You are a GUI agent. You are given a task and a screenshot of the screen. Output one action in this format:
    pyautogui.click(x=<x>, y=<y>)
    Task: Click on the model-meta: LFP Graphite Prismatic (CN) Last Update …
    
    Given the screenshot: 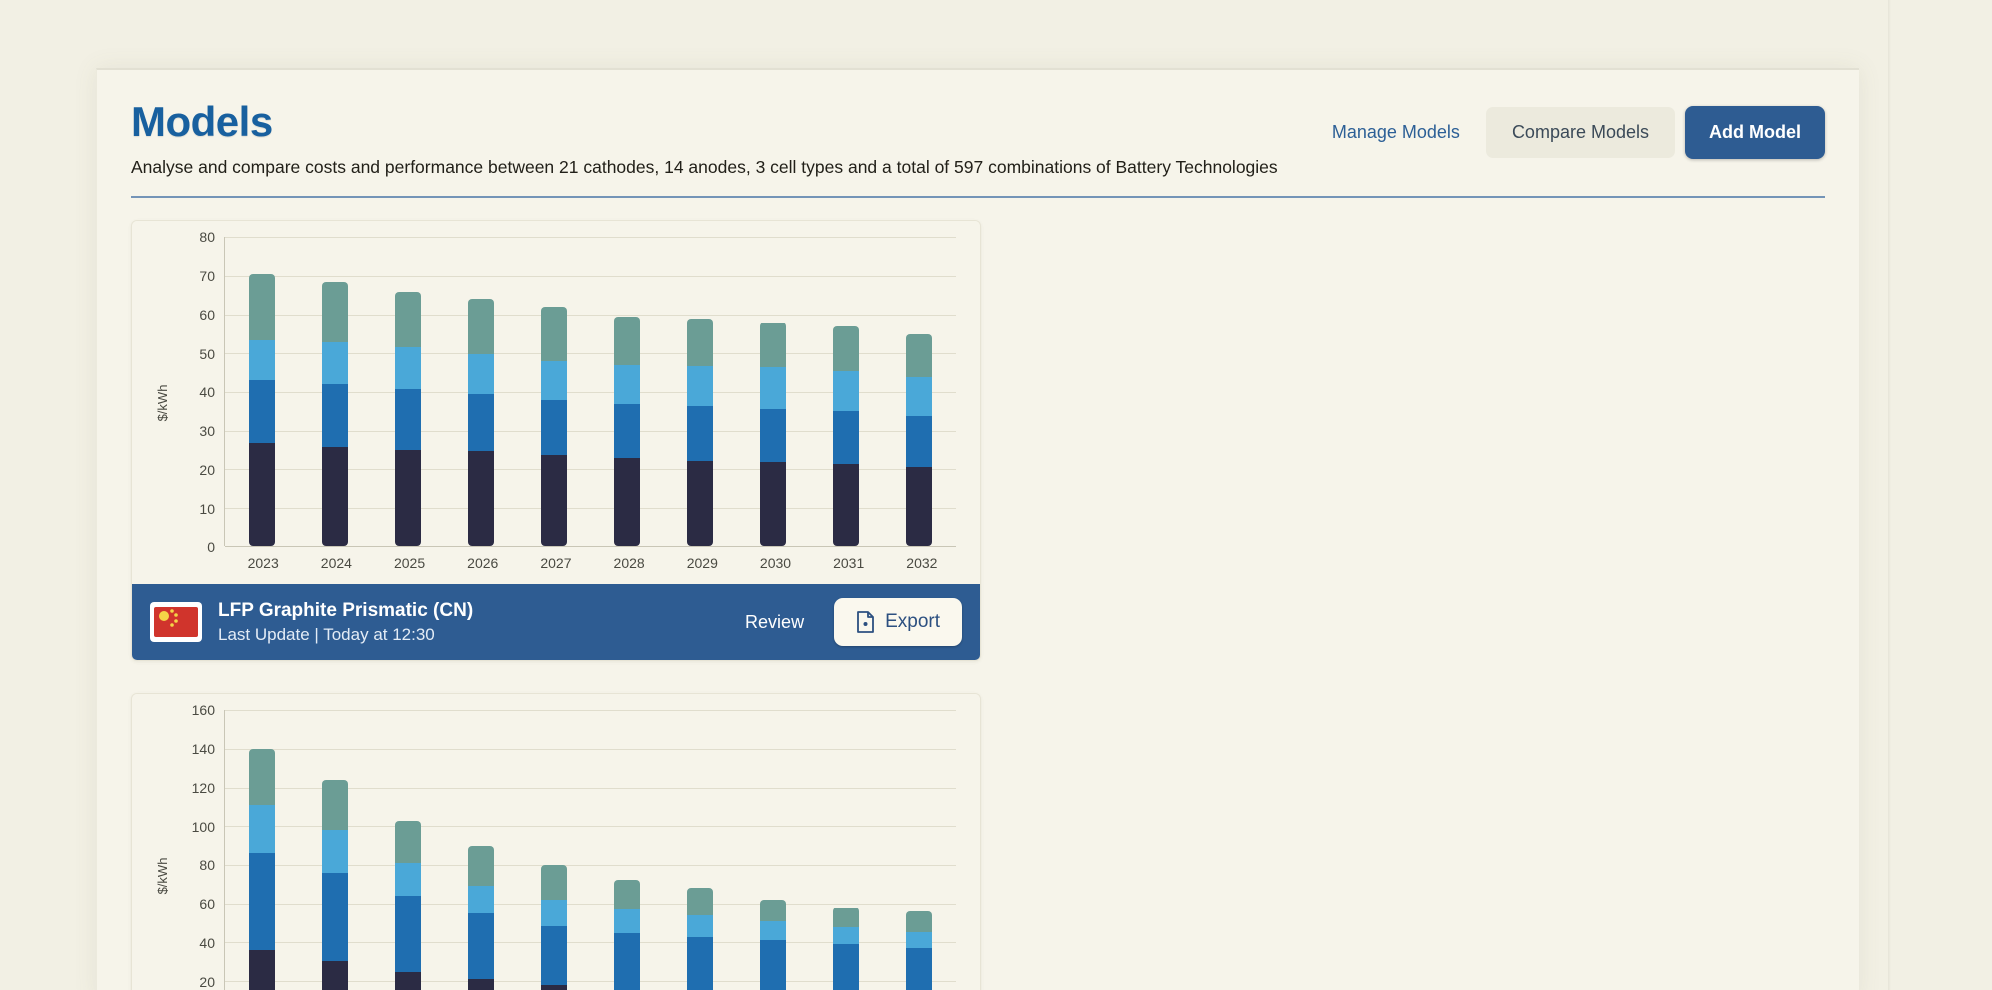 What is the action you would take?
    pyautogui.click(x=466, y=623)
    